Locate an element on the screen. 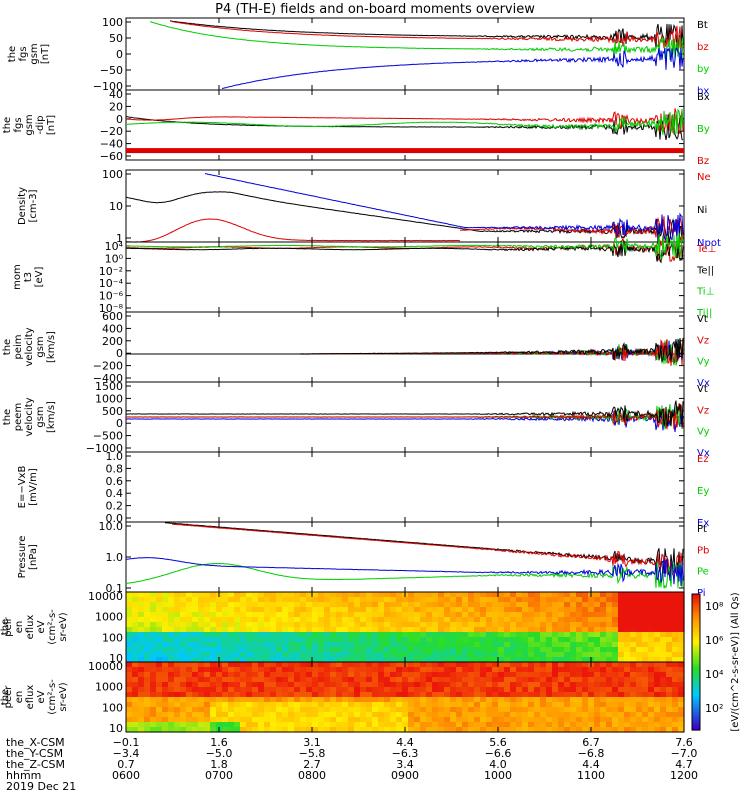 The width and height of the screenshot is (750, 800). y-axis-label-line: eV is located at coordinates (41, 626).